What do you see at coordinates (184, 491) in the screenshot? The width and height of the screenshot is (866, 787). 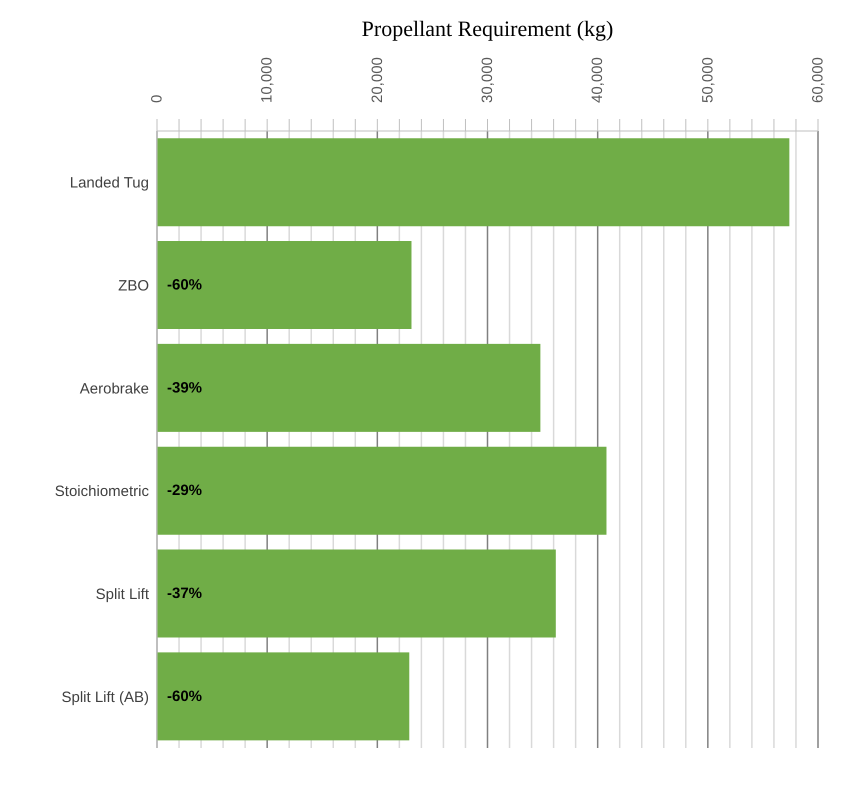 I see `annotation: -29%` at bounding box center [184, 491].